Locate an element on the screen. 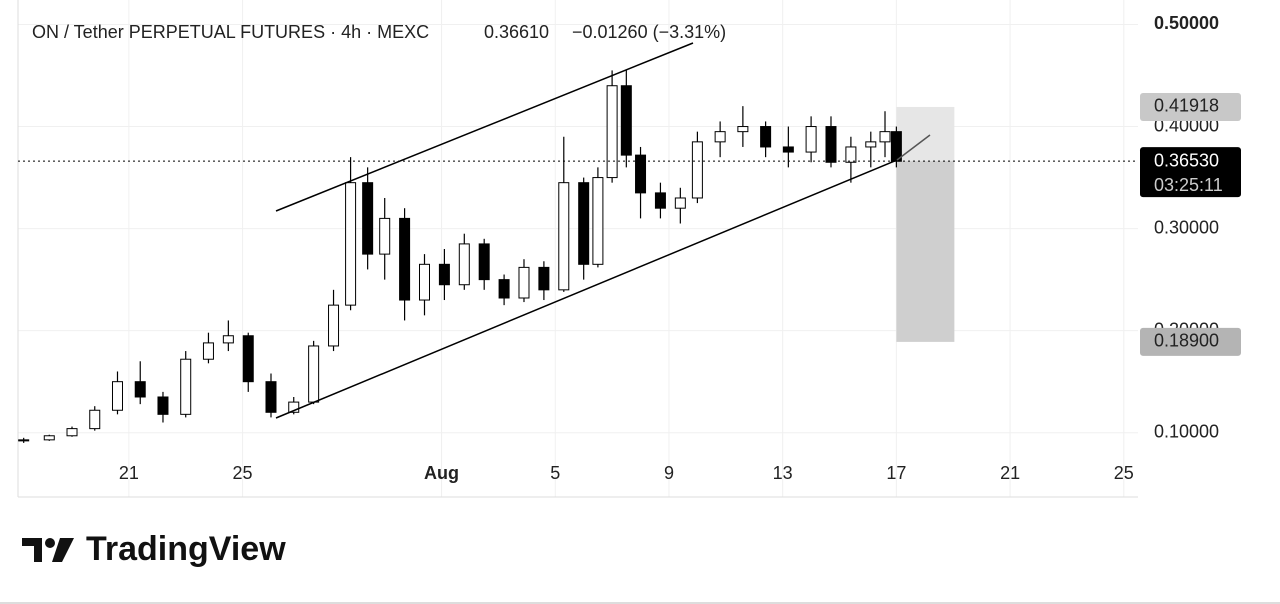 This screenshot has width=1280, height=604. logo: TradingView is located at coordinates (154, 549).